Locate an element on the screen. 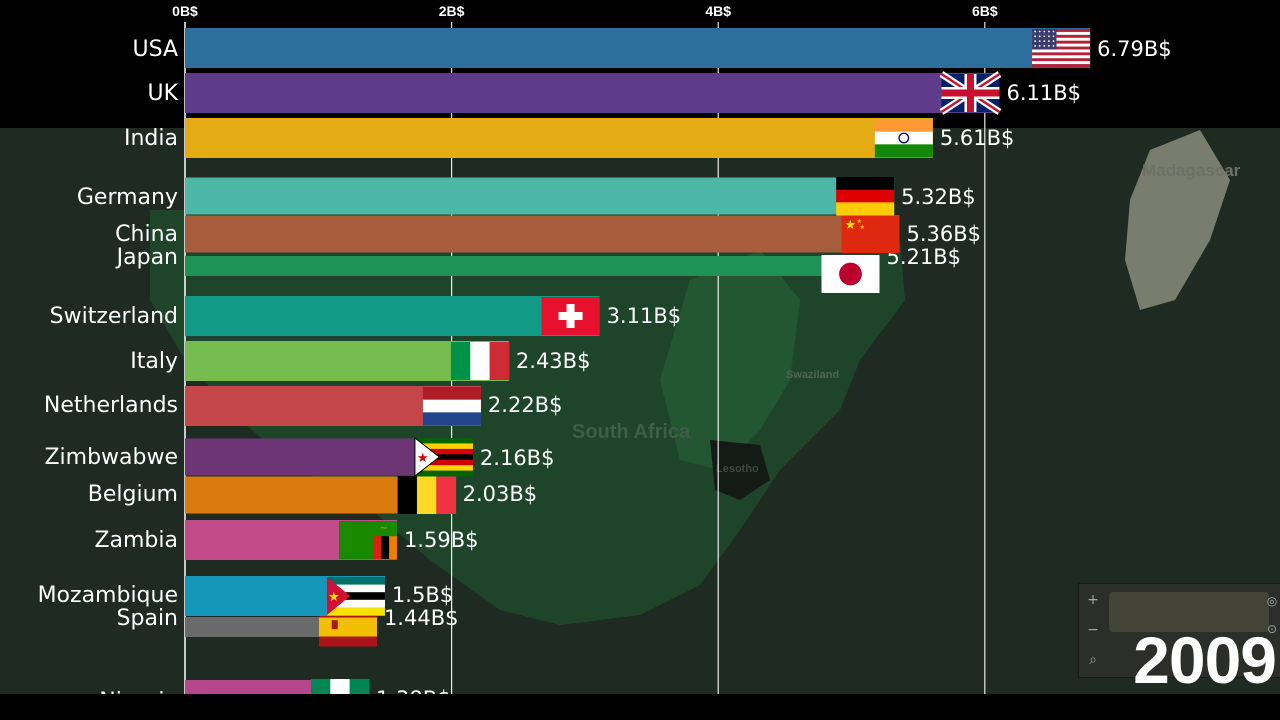 The image size is (1280, 720). bar-row: Germany 5.32B$ is located at coordinates (526, 196).